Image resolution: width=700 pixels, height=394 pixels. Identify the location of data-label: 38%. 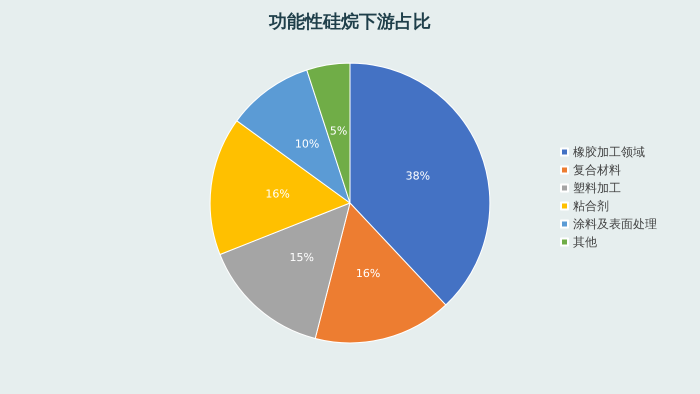
(418, 176).